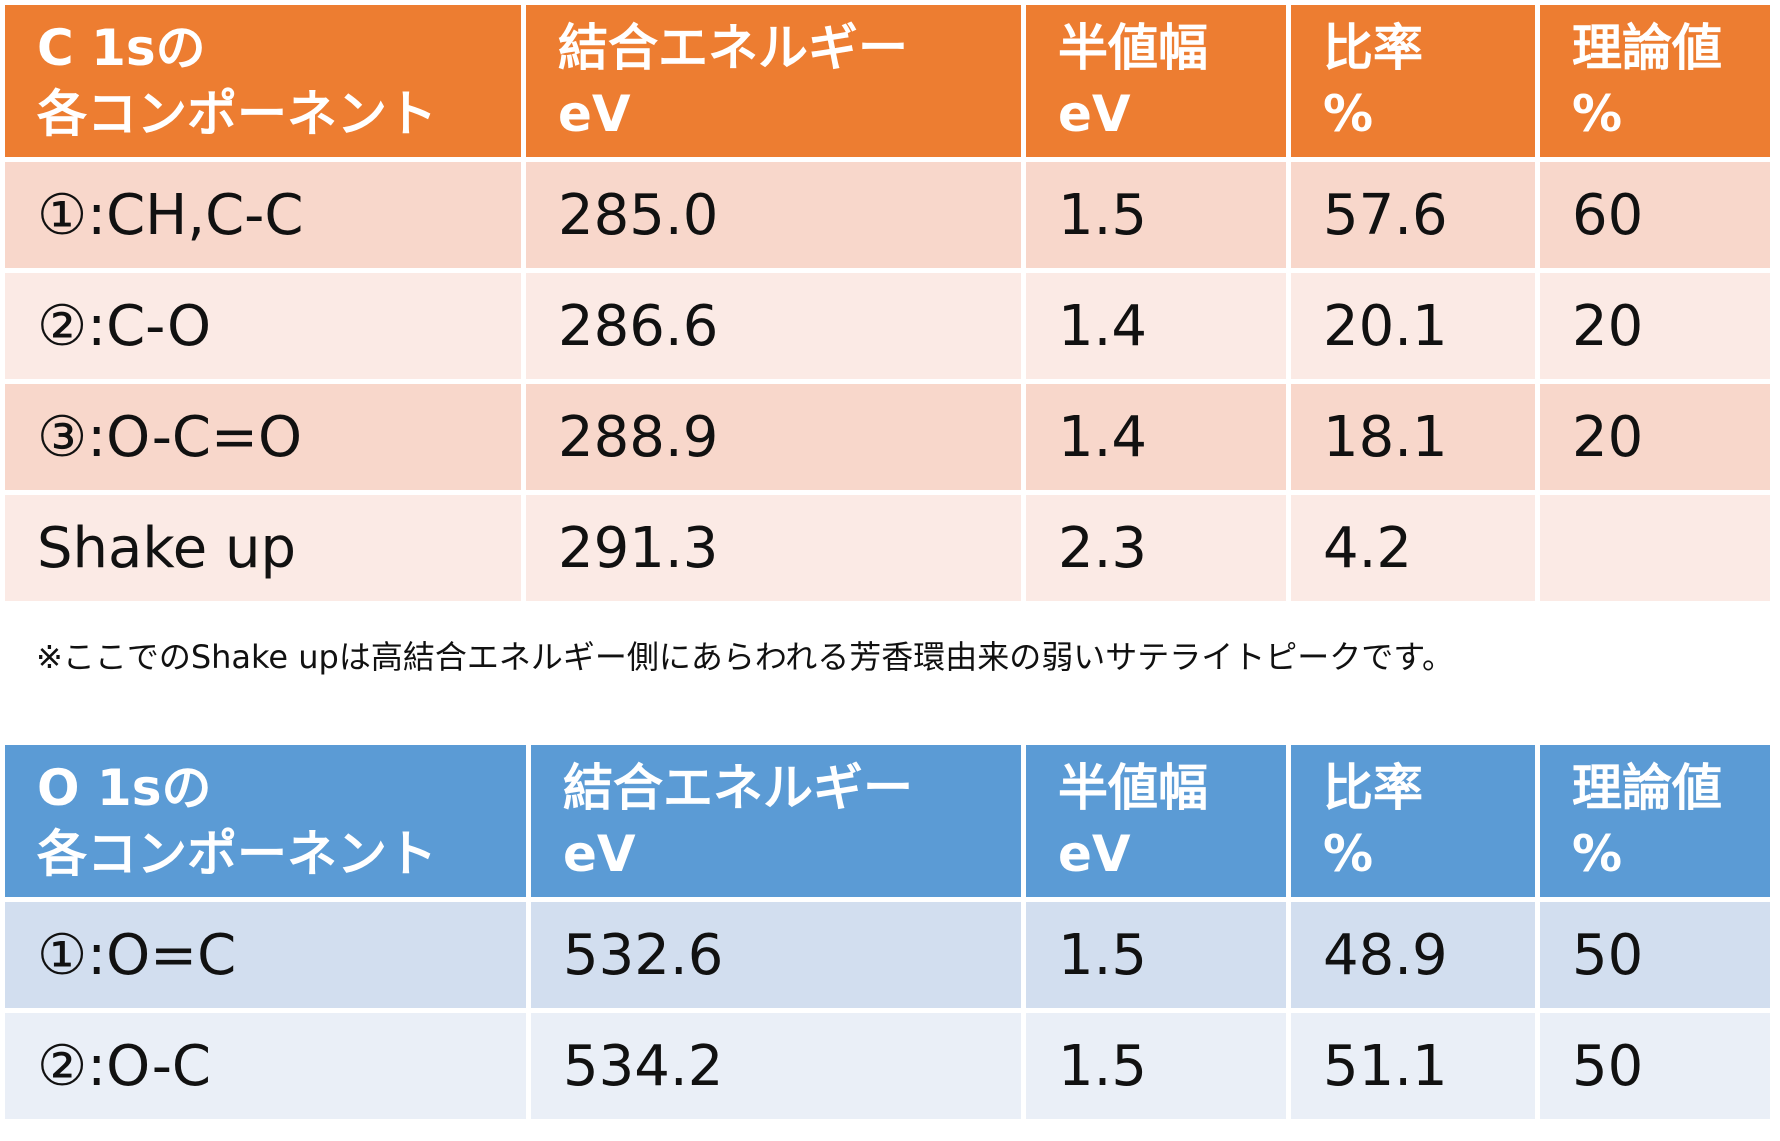 This screenshot has width=1780, height=1141. Describe the element at coordinates (776, 1066) in the screenshot. I see `cell-binding-energy: 534.2` at that location.